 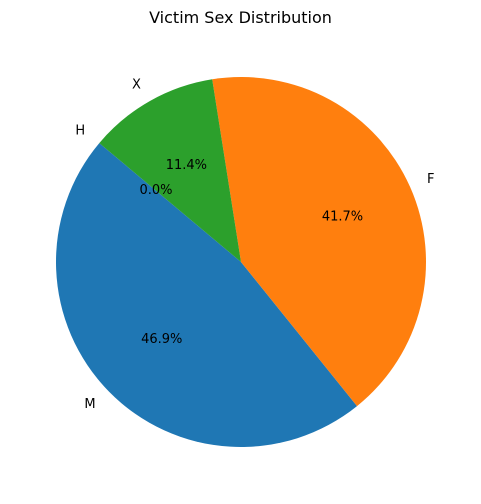 What do you see at coordinates (161, 339) in the screenshot?
I see `percent-label-m: 46.9%` at bounding box center [161, 339].